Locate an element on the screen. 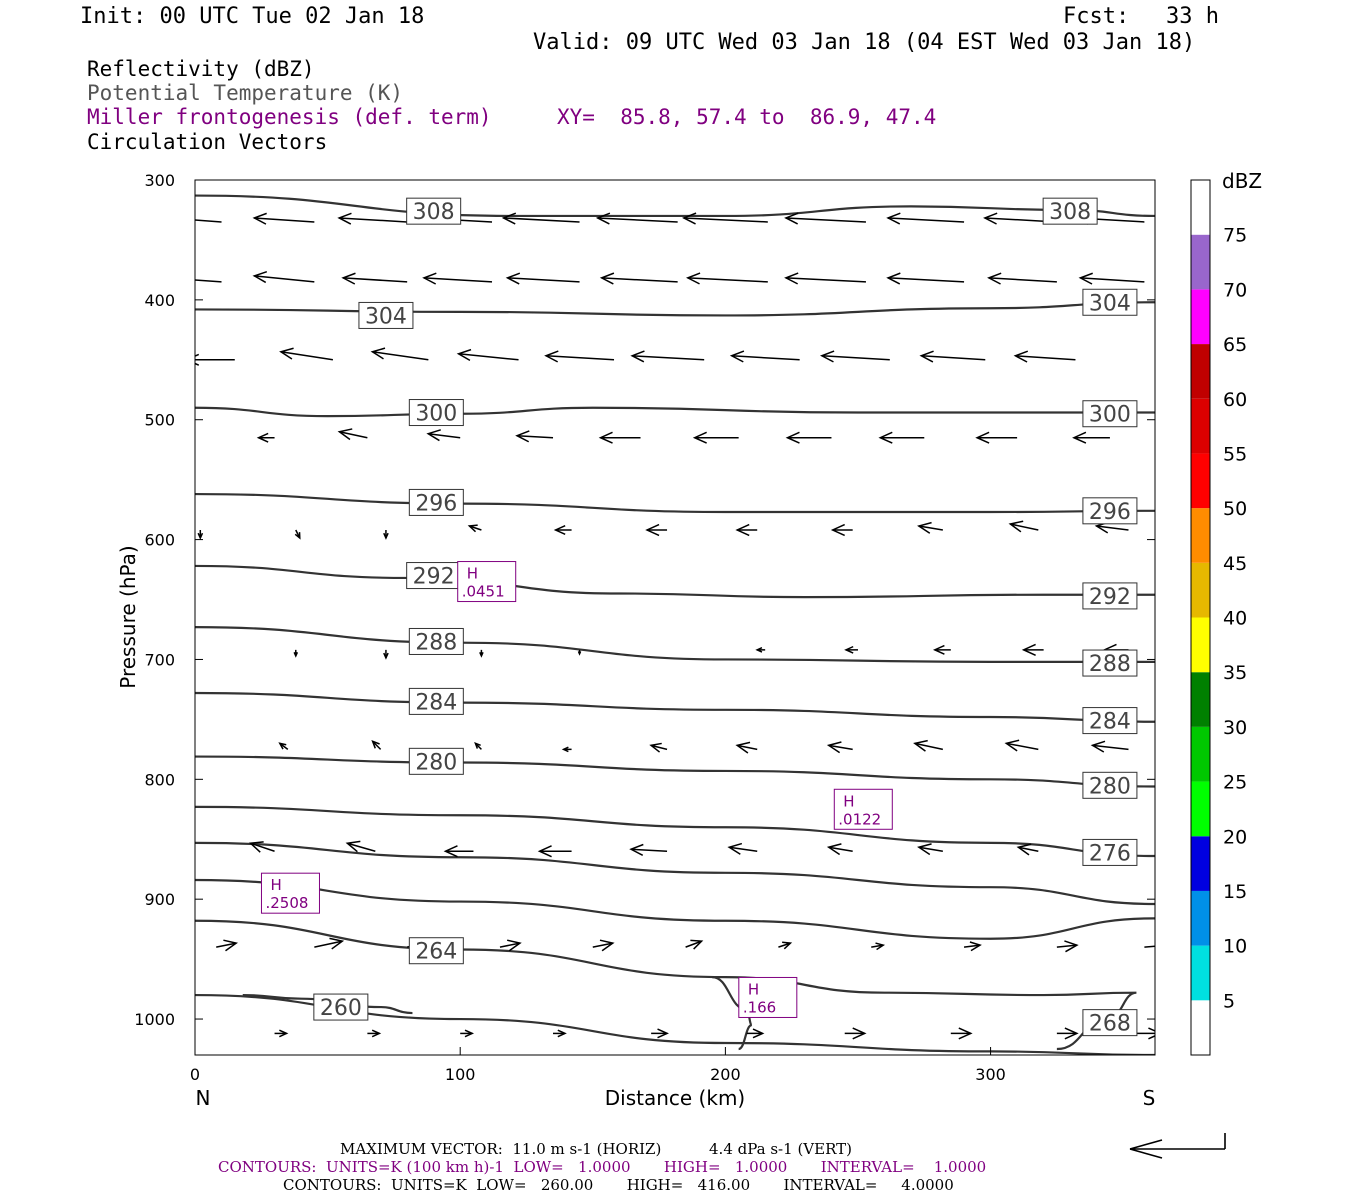  colorbar-label: 45 is located at coordinates (1235, 564).